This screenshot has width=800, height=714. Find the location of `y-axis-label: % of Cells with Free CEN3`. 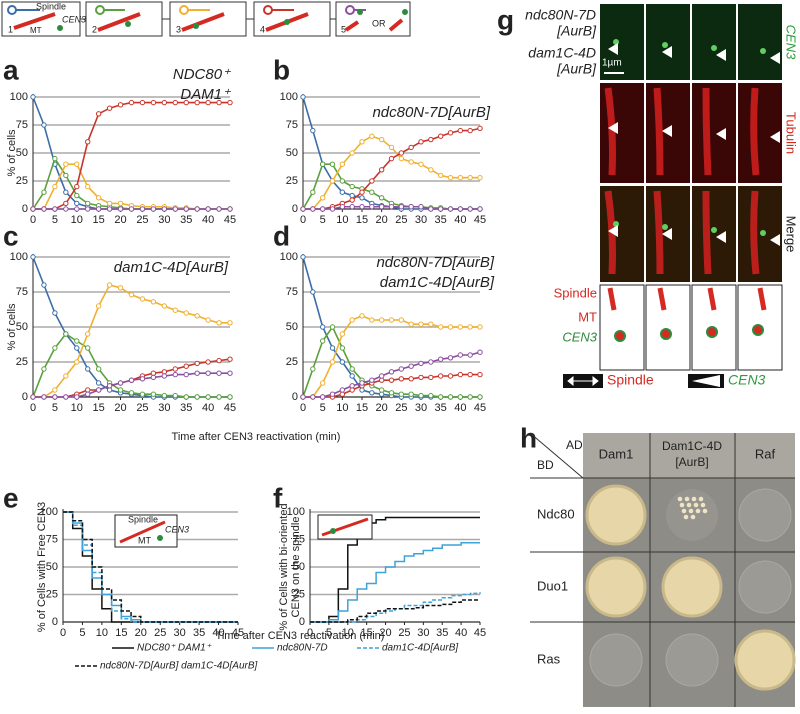

y-axis-label: % of Cells with Free CEN3 is located at coordinates (42, 567).